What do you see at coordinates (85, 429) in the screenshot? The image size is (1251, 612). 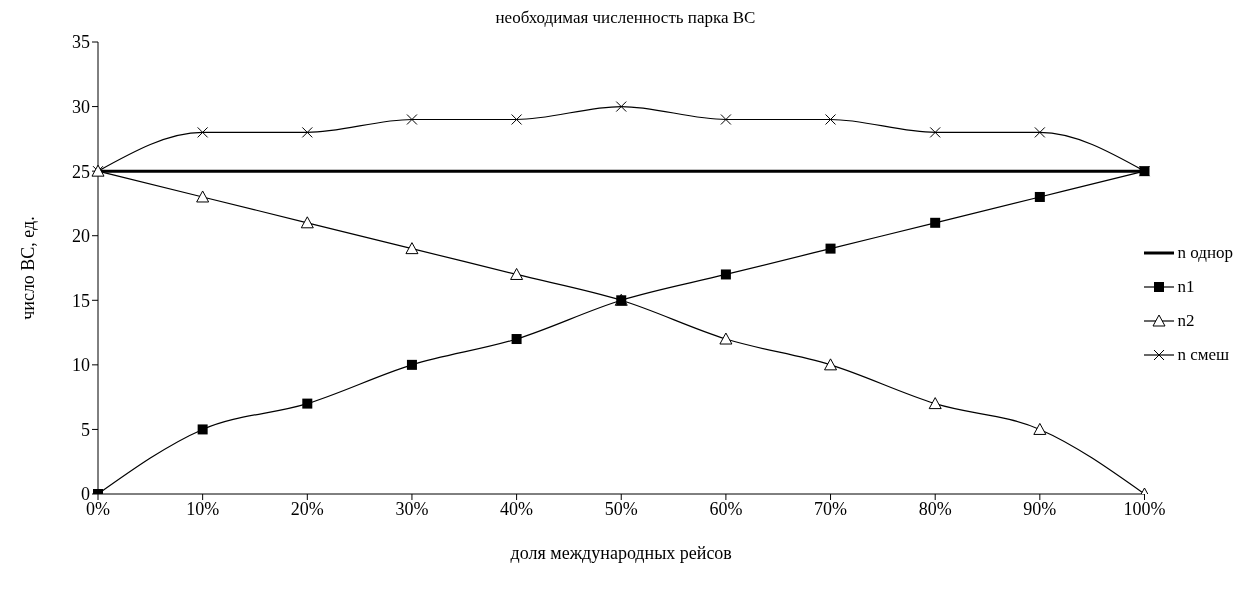 I see `y-tick-label: 5` at bounding box center [85, 429].